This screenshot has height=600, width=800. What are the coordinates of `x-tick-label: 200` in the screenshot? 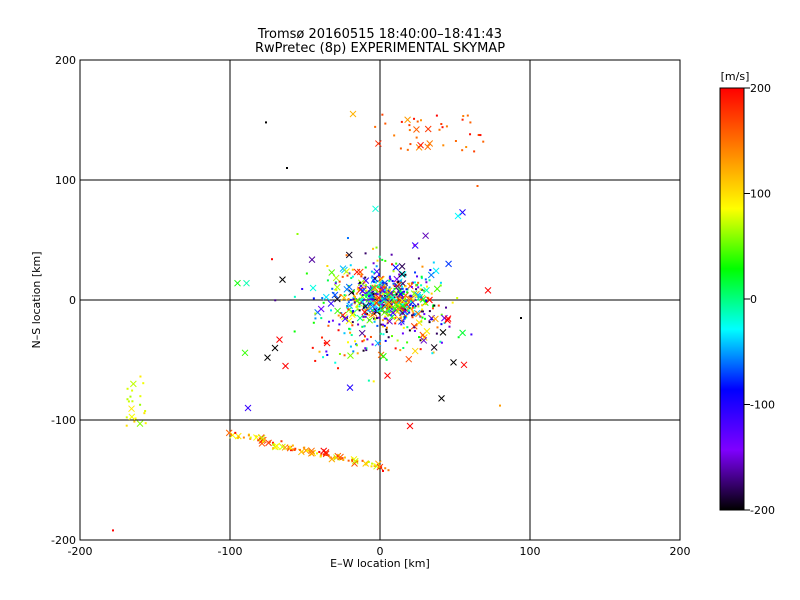 It's located at (680, 551).